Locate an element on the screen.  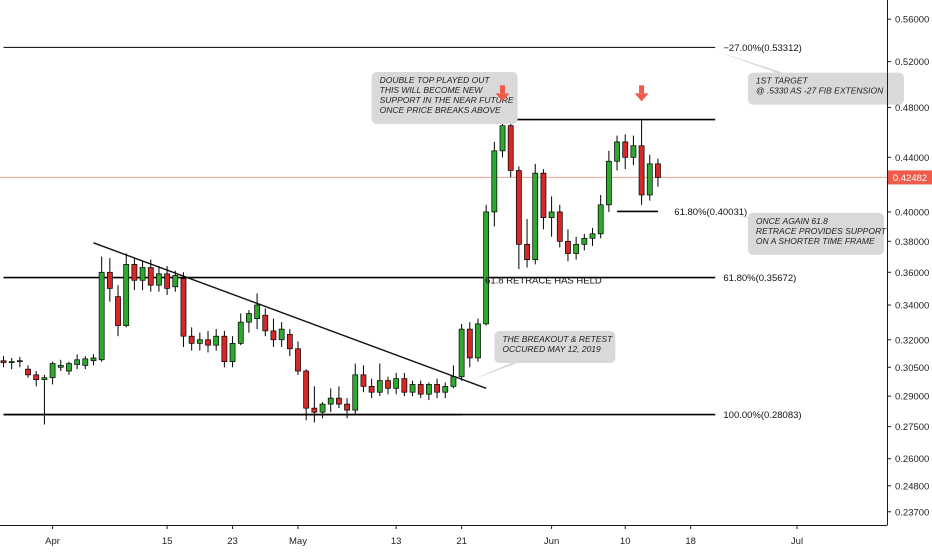
callout-line: 1ST TARGET is located at coordinates (782, 81).